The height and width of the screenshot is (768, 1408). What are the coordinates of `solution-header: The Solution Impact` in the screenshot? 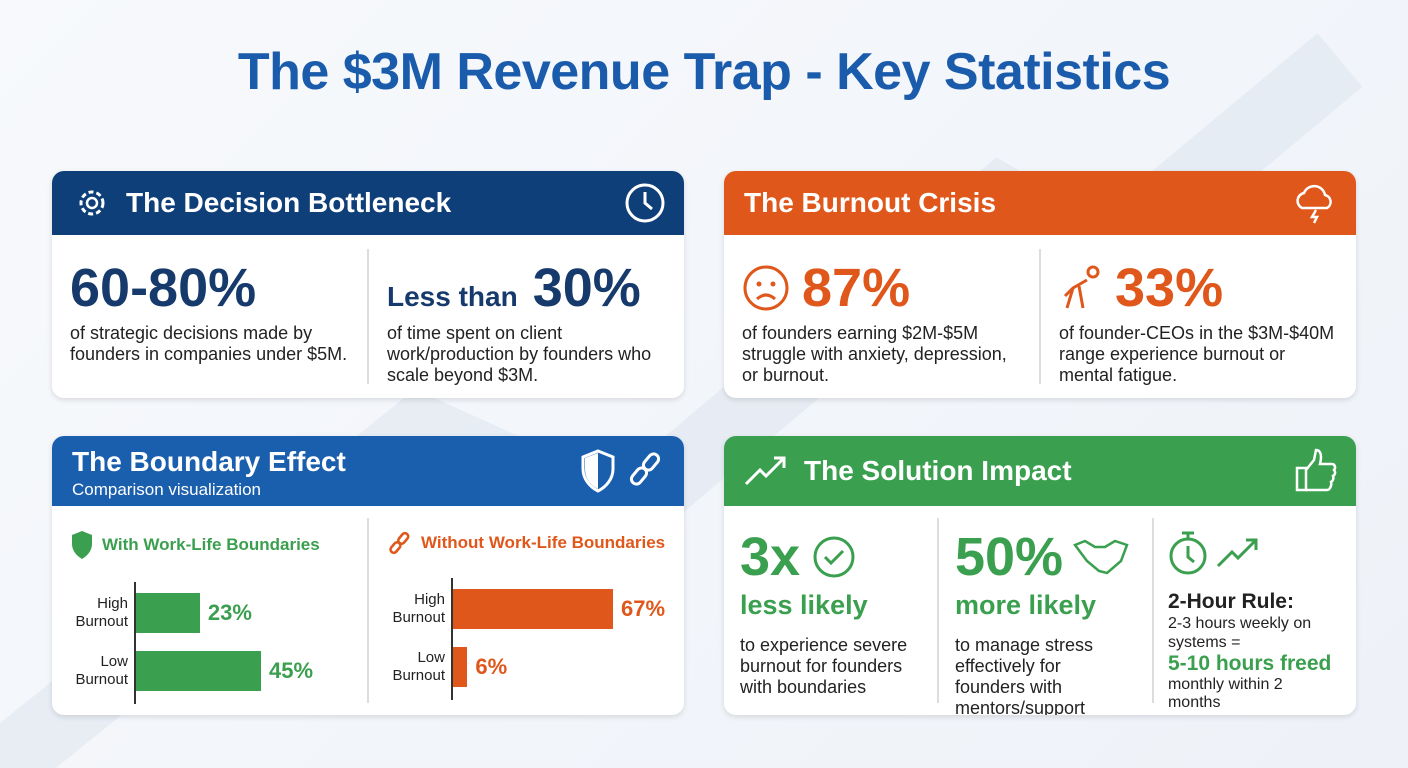 It's located at (1040, 471).